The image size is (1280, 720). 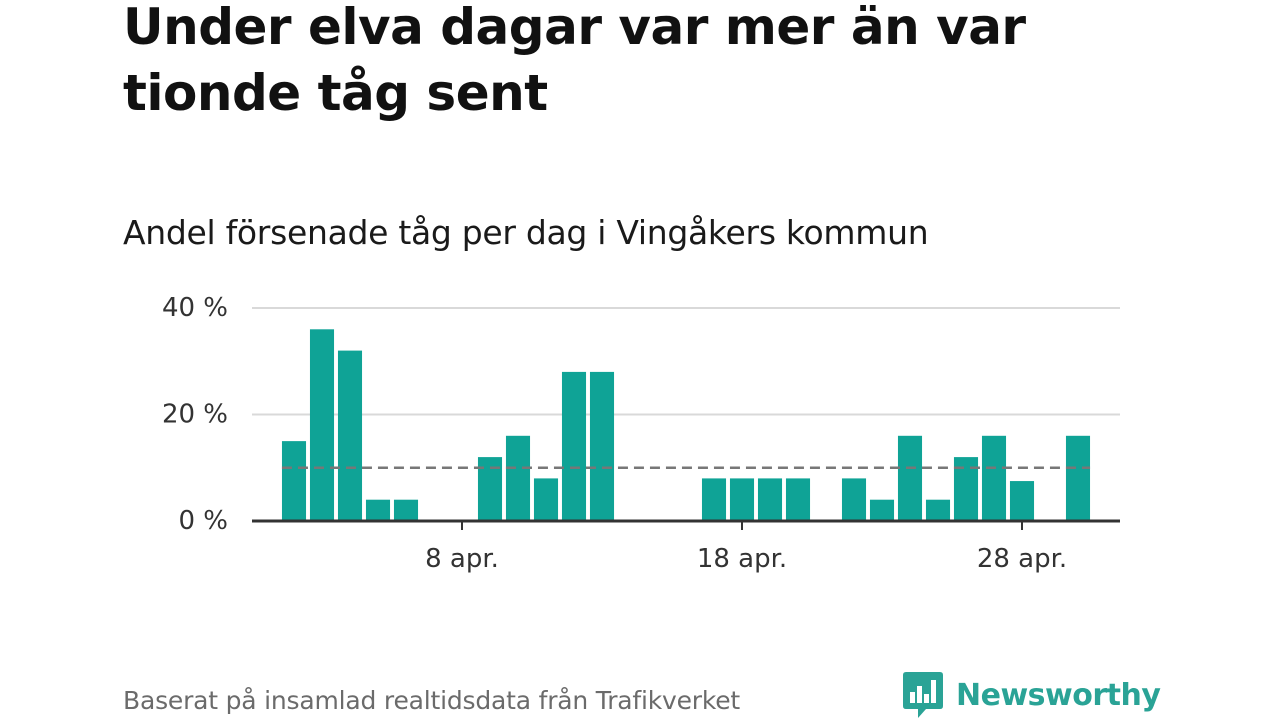 I want to click on y-tick-label: 0 %, so click(x=203, y=521).